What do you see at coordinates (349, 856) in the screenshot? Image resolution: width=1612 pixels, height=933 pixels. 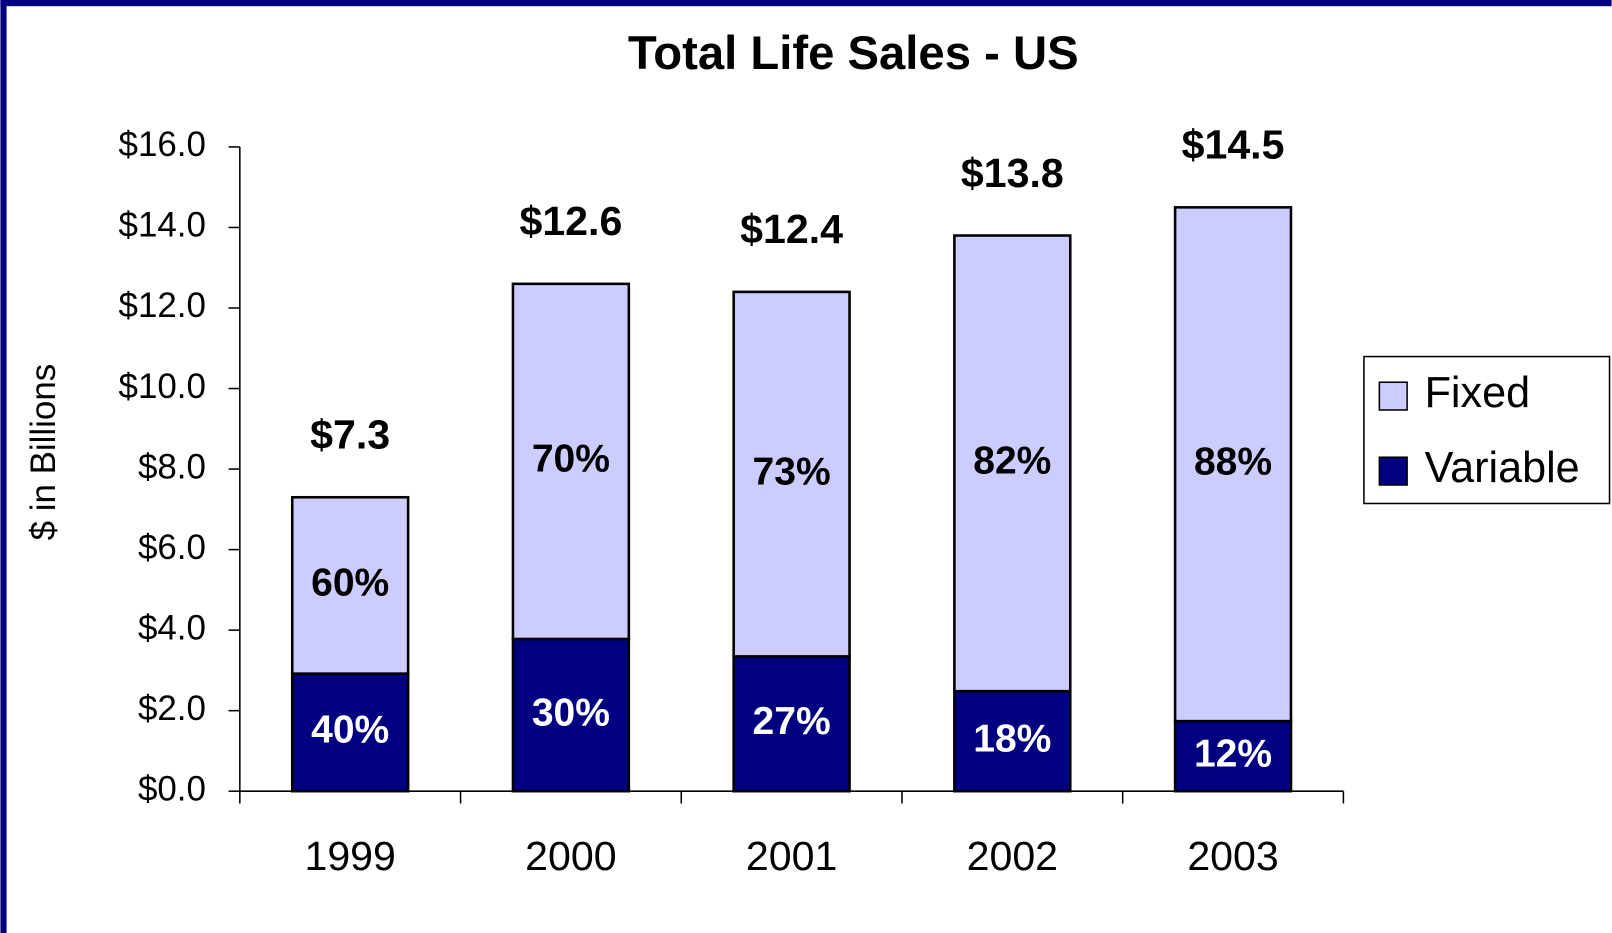 I see `x-tick-label: 1999` at bounding box center [349, 856].